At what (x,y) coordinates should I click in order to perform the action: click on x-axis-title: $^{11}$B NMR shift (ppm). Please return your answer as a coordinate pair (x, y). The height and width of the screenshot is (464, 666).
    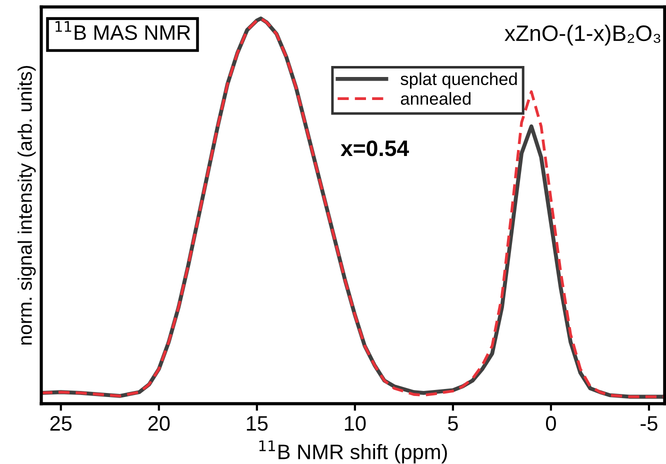
    Looking at the image, I should click on (353, 452).